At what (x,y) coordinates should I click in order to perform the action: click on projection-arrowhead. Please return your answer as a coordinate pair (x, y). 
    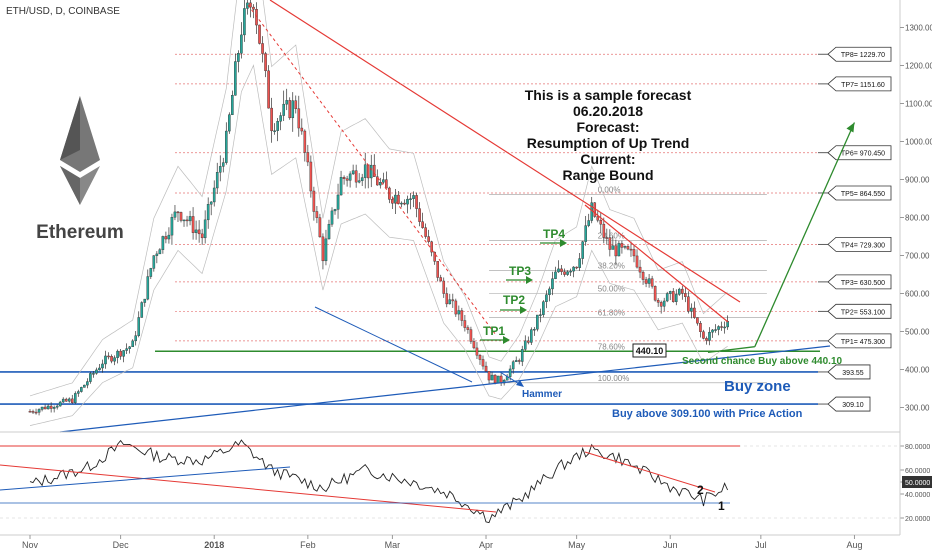
    Looking at the image, I should click on (850, 127).